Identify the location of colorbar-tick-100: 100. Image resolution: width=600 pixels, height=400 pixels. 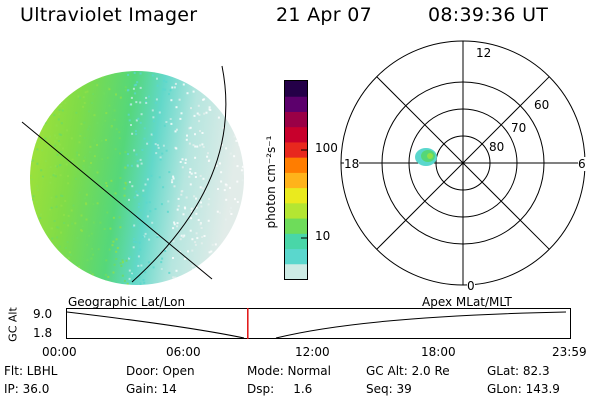
(326, 148).